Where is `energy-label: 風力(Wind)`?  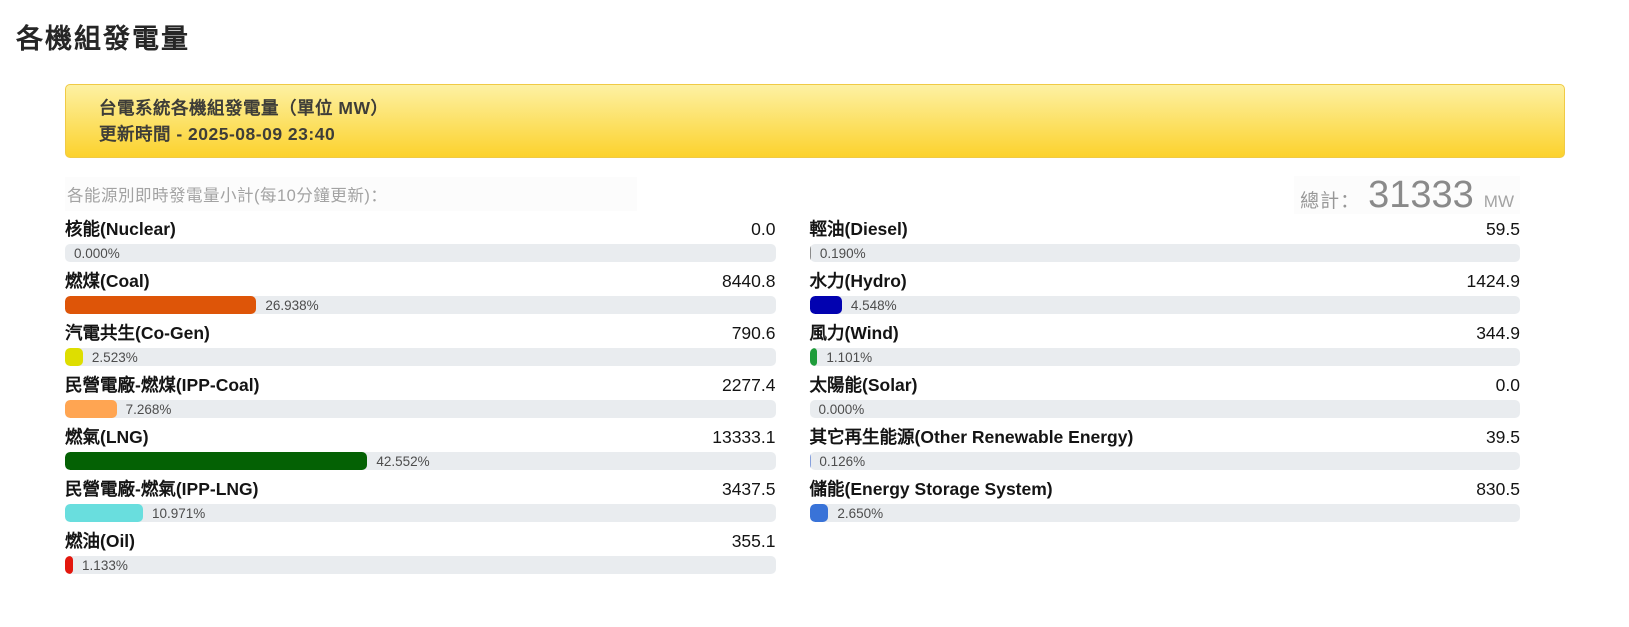 energy-label: 風力(Wind) is located at coordinates (854, 333).